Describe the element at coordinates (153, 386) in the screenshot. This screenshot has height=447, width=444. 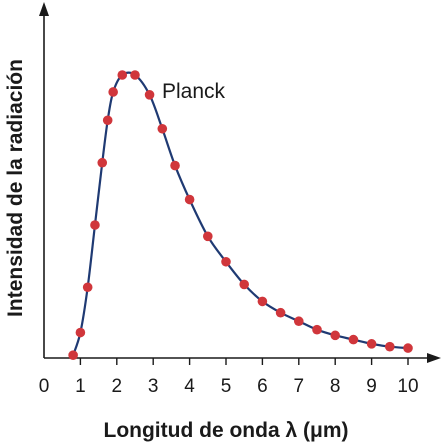
I see `x-tick-label: 3` at that location.